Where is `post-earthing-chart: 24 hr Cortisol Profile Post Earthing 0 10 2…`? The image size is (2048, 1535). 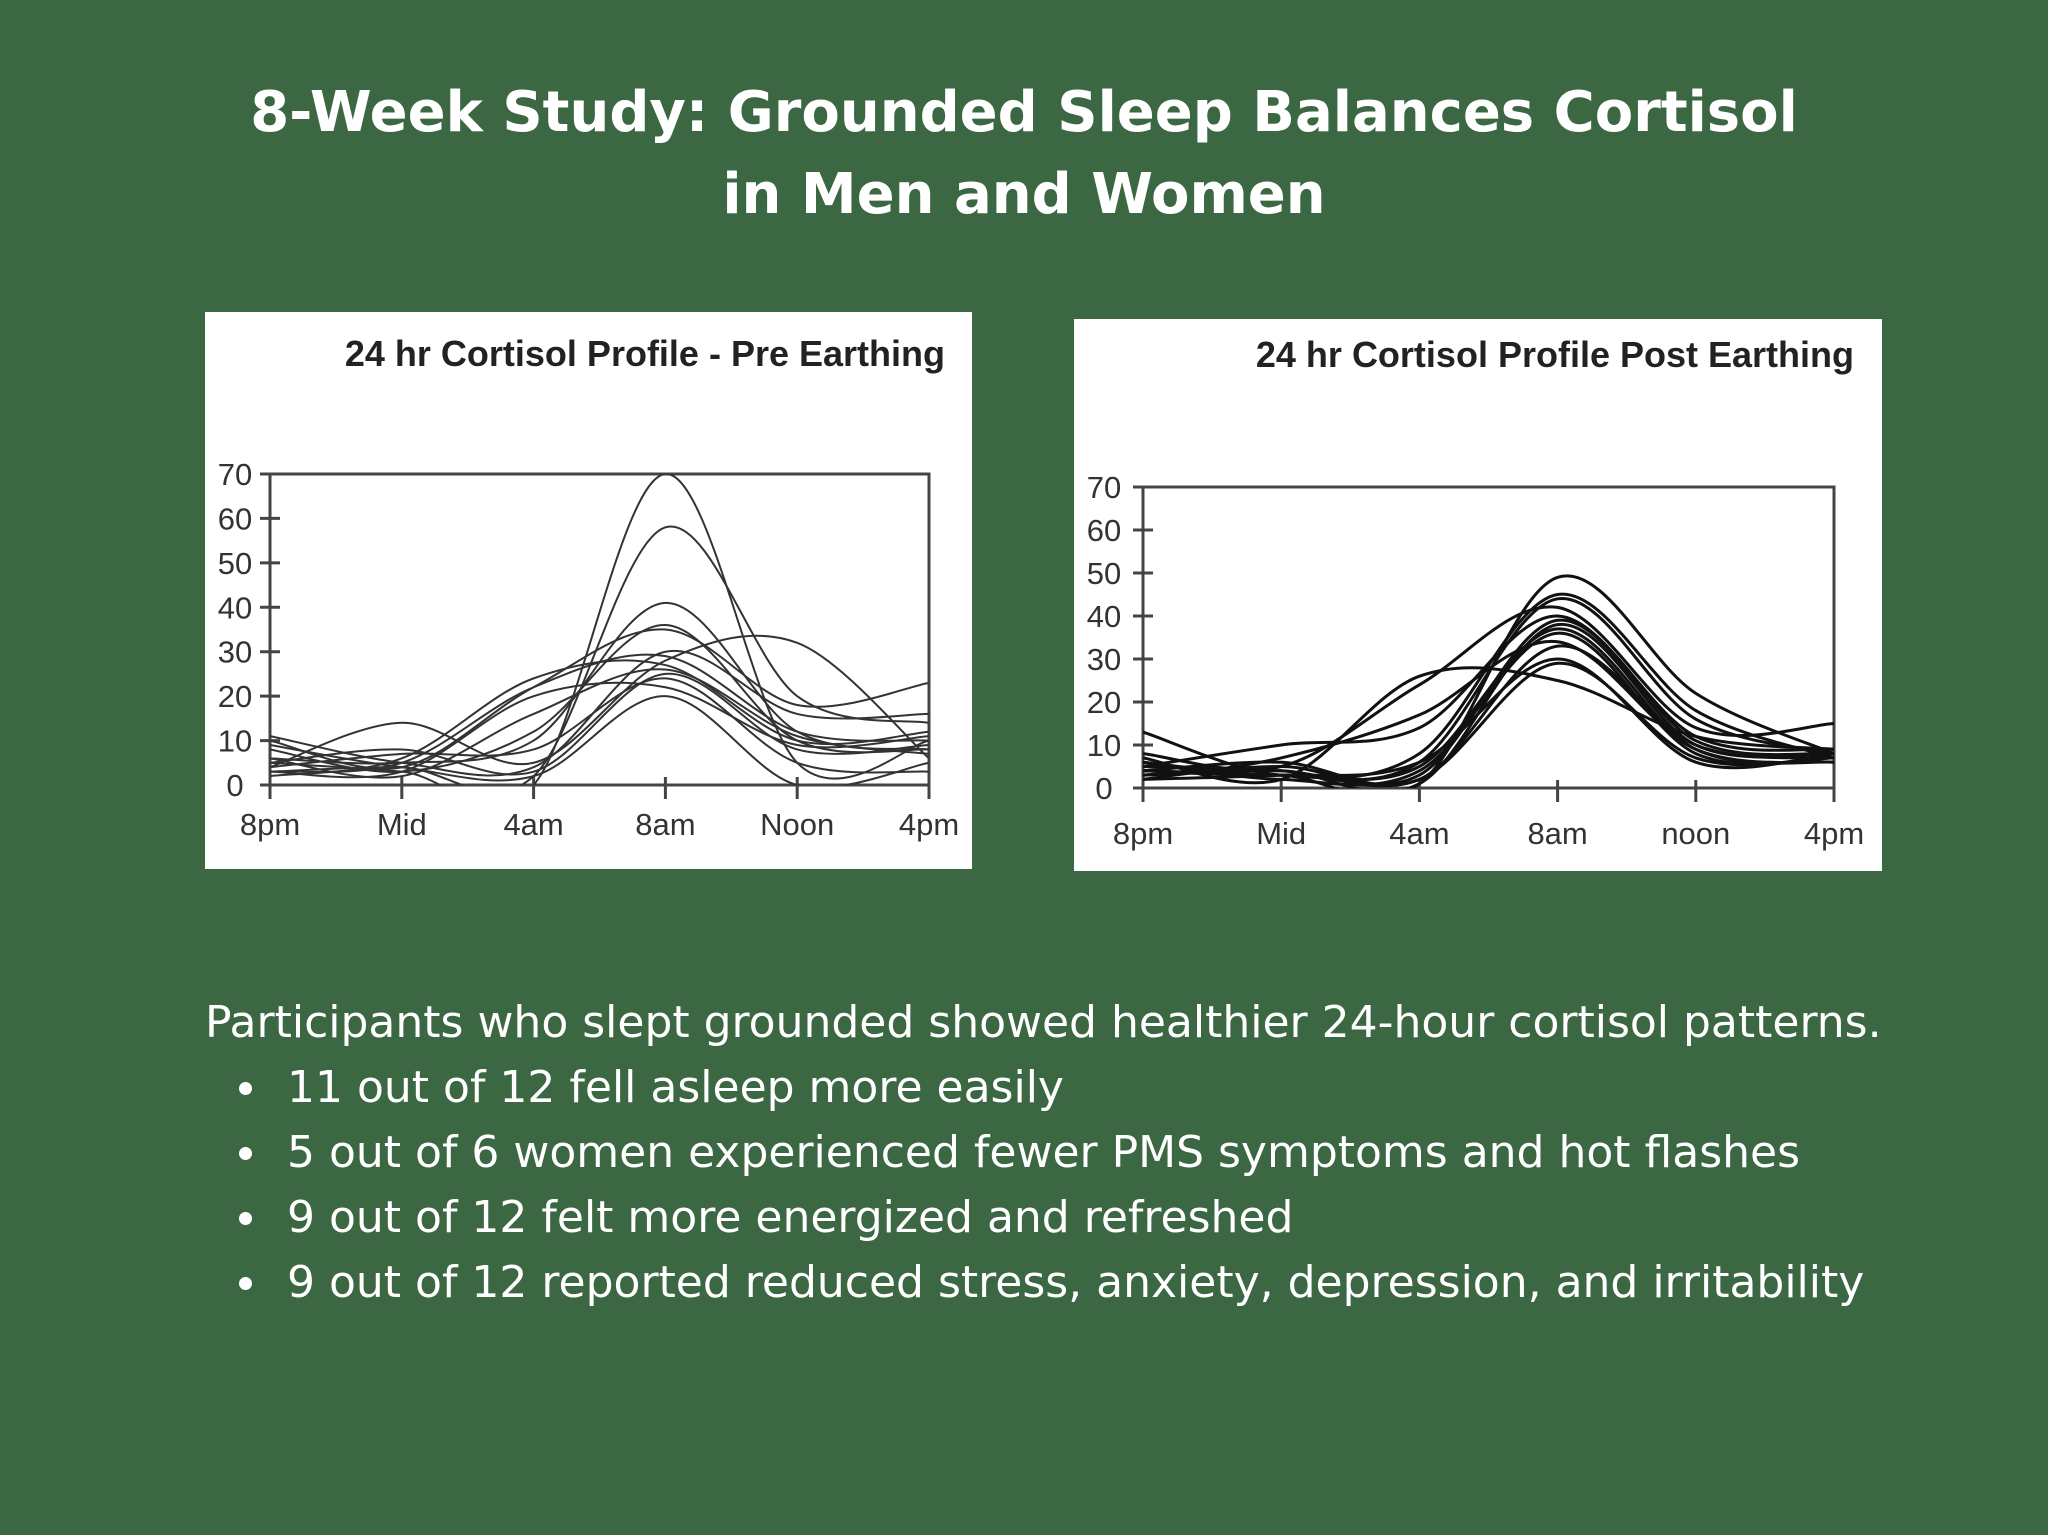
post-earthing-chart: 24 hr Cortisol Profile Post Earthing 0 10 2… is located at coordinates (1478, 595).